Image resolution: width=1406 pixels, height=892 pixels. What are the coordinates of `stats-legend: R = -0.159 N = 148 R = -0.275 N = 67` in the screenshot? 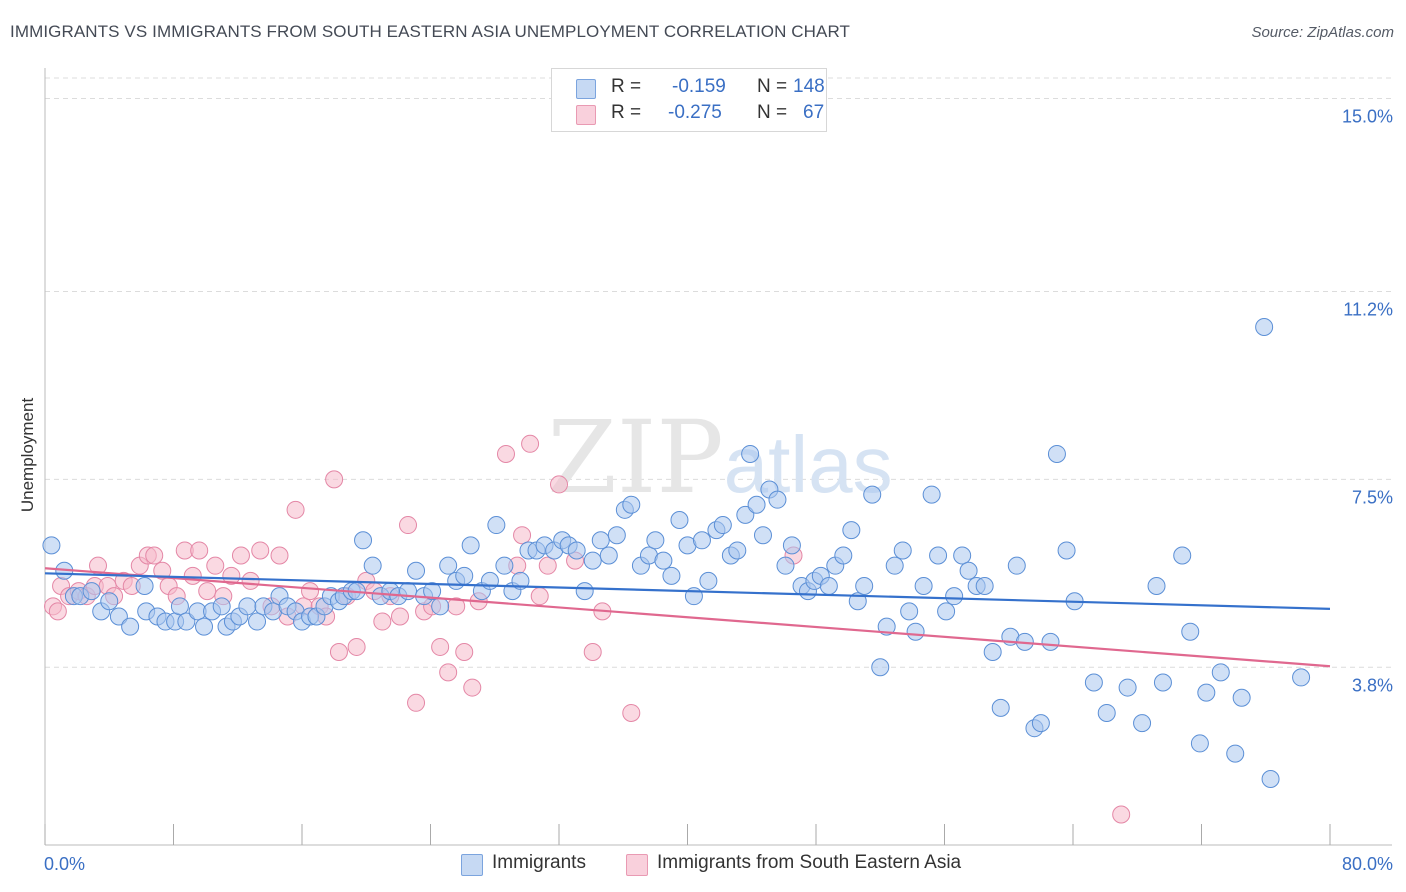 It's located at (689, 100).